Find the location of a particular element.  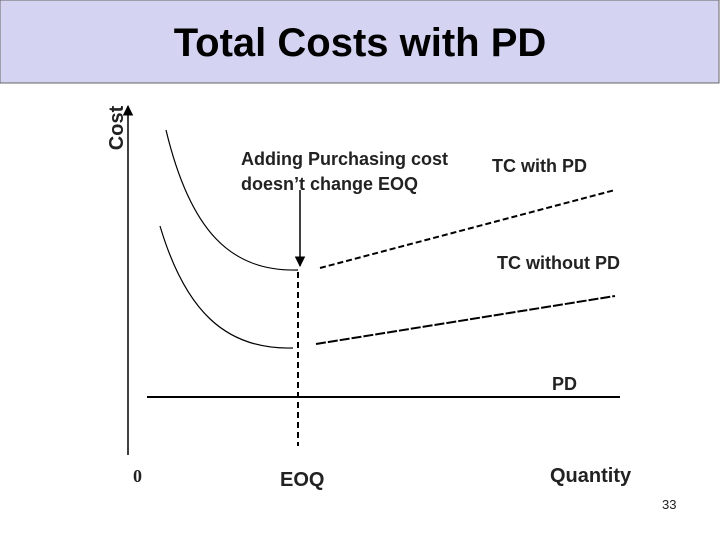

y-axis-label: Cost is located at coordinates (117, 127).